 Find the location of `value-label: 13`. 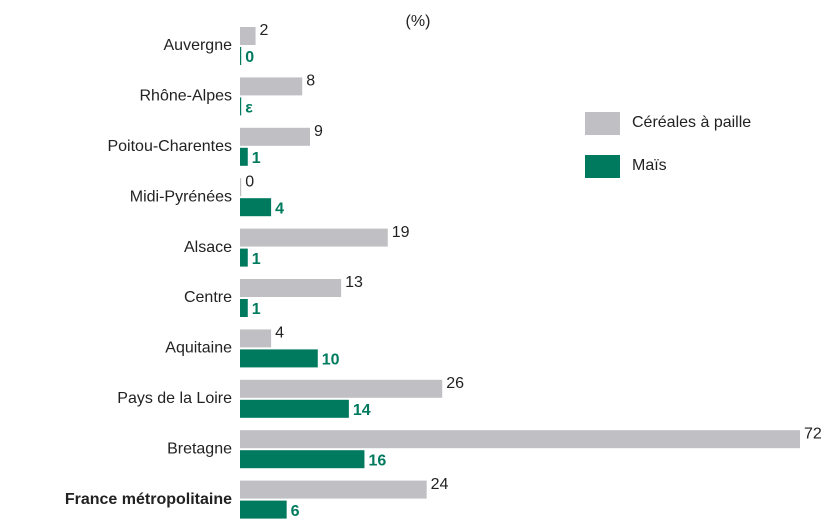

value-label: 13 is located at coordinates (354, 282).